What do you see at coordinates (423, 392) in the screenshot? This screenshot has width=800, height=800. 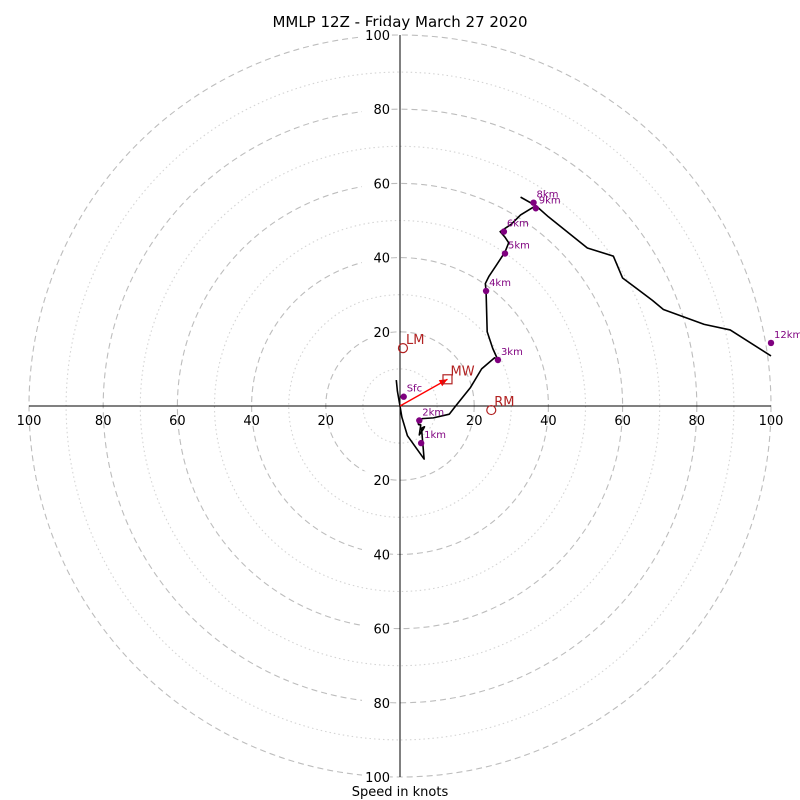 I see `mean-wind-arrow` at bounding box center [423, 392].